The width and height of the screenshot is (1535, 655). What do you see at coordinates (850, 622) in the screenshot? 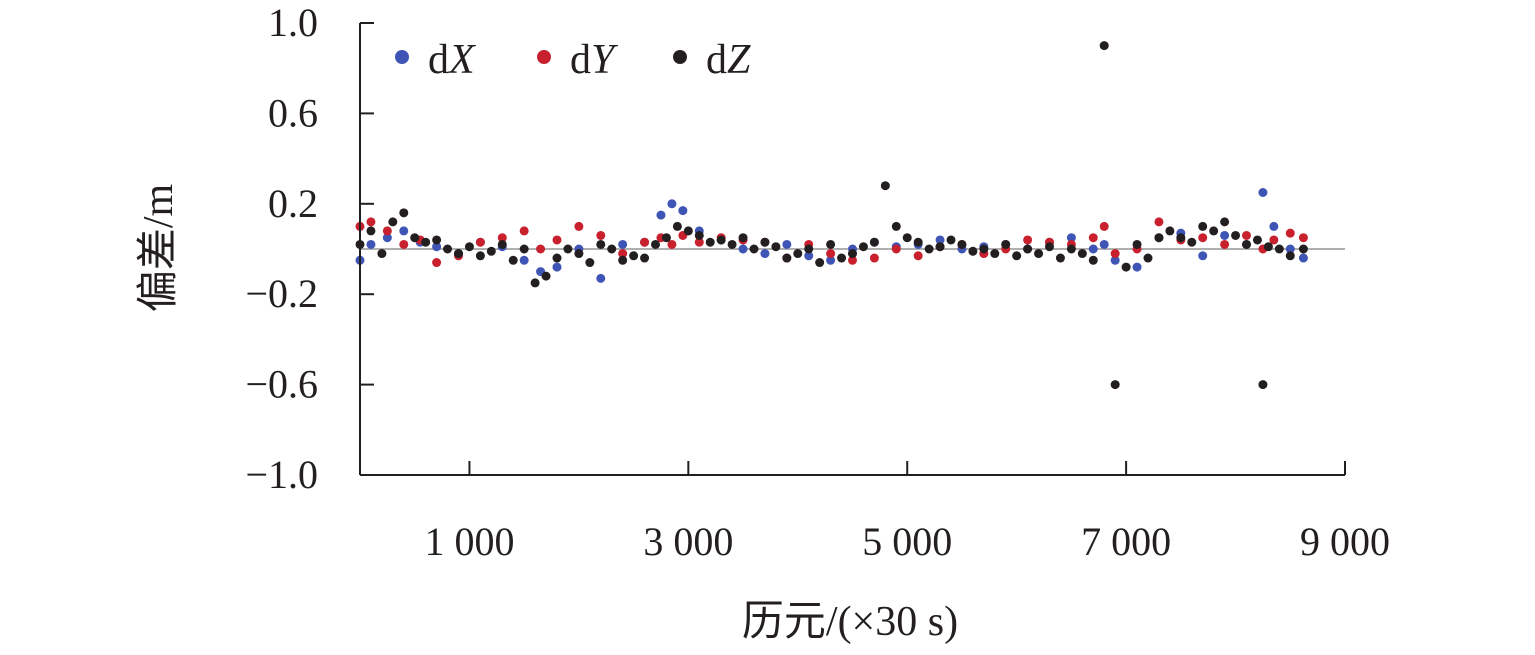
I see `x-axis-title: 历元/(×30 s)` at bounding box center [850, 622].